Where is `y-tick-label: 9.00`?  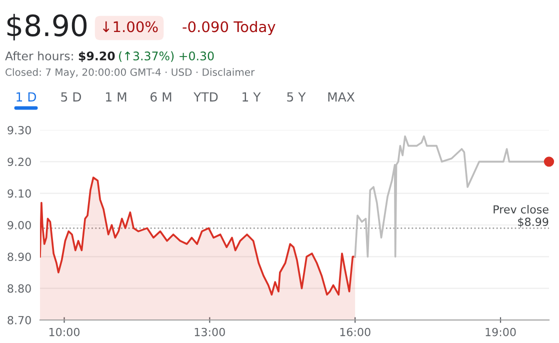 y-tick-label: 9.00 is located at coordinates (19, 225).